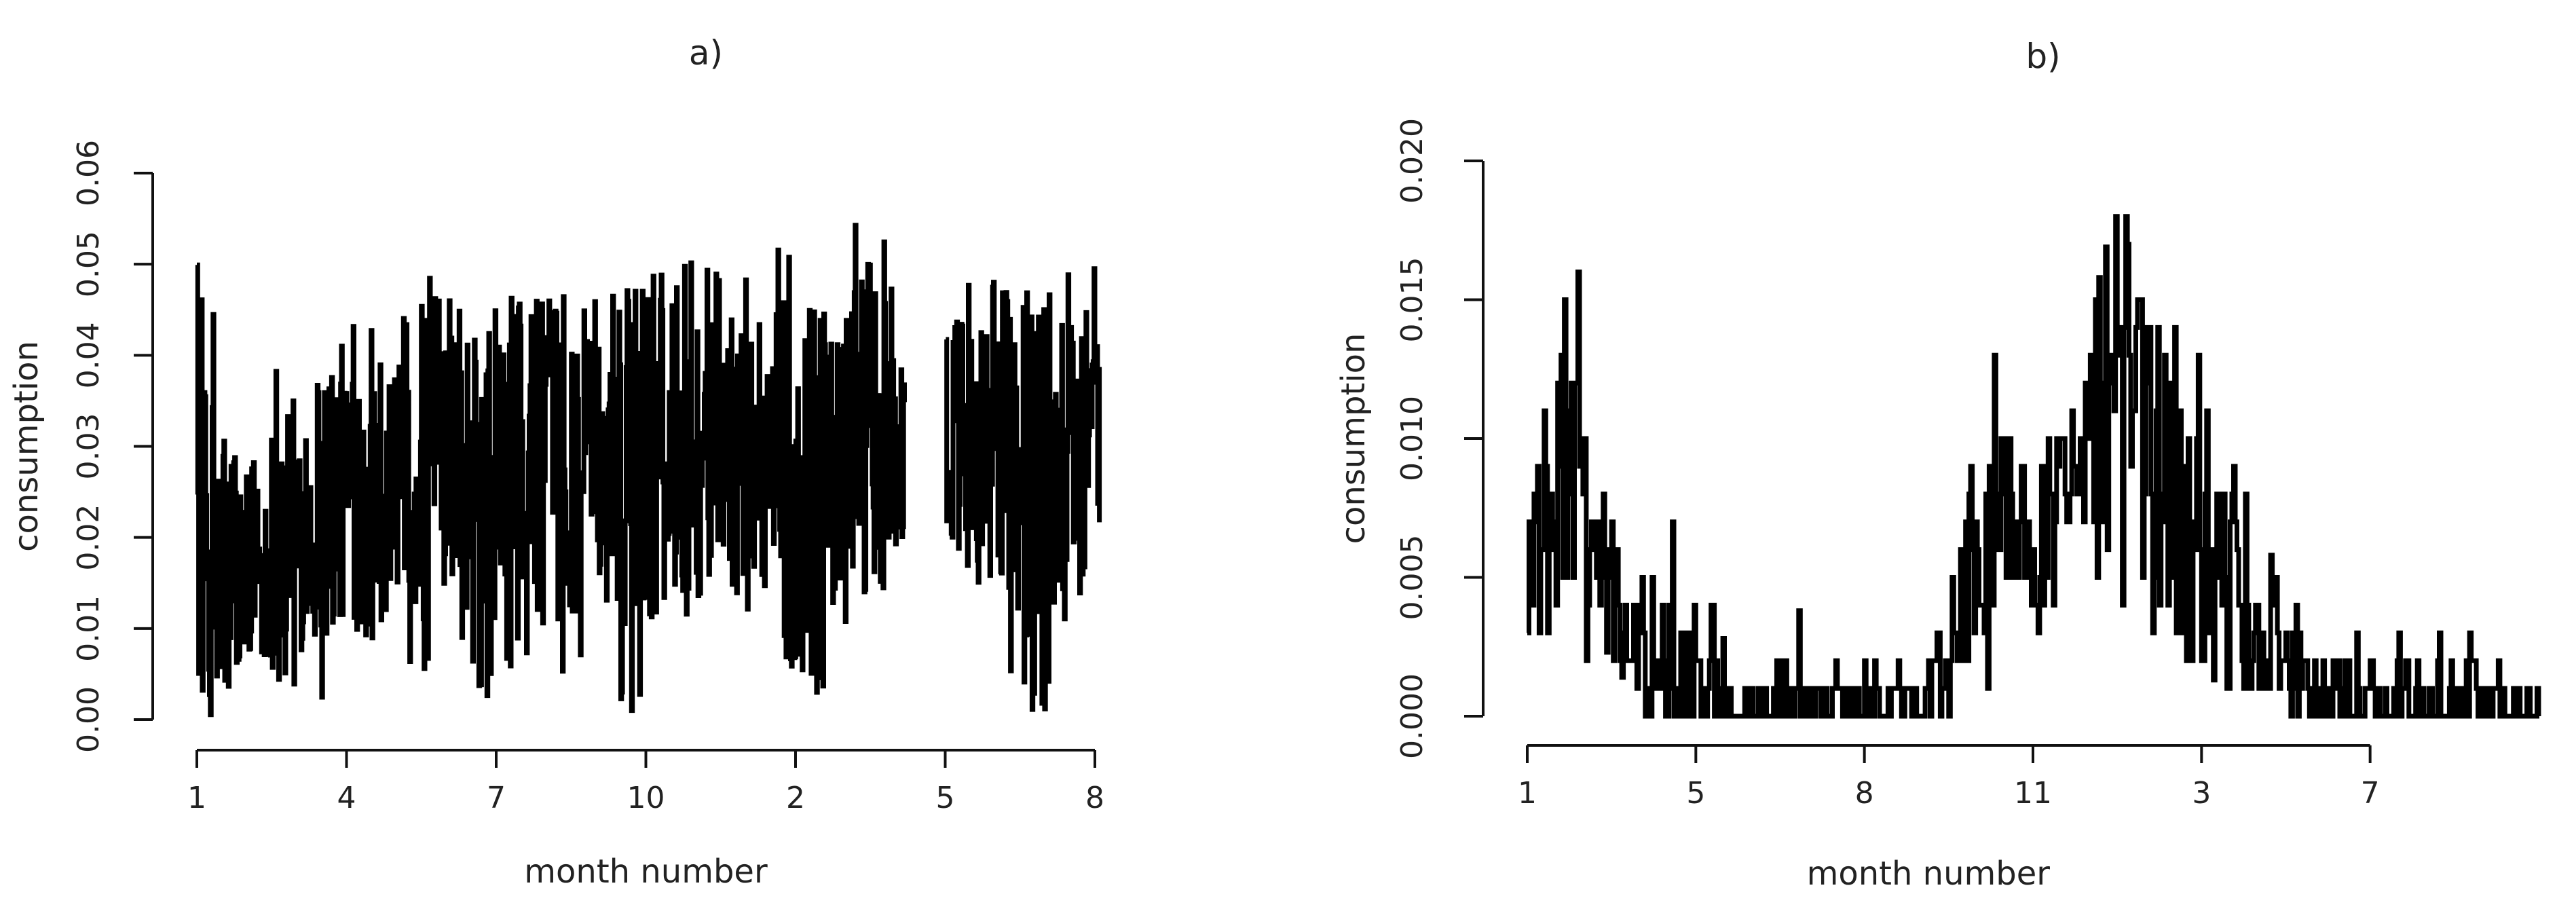 This screenshot has height=909, width=2576. Describe the element at coordinates (646, 798) in the screenshot. I see `x-tick-label: 10` at that location.